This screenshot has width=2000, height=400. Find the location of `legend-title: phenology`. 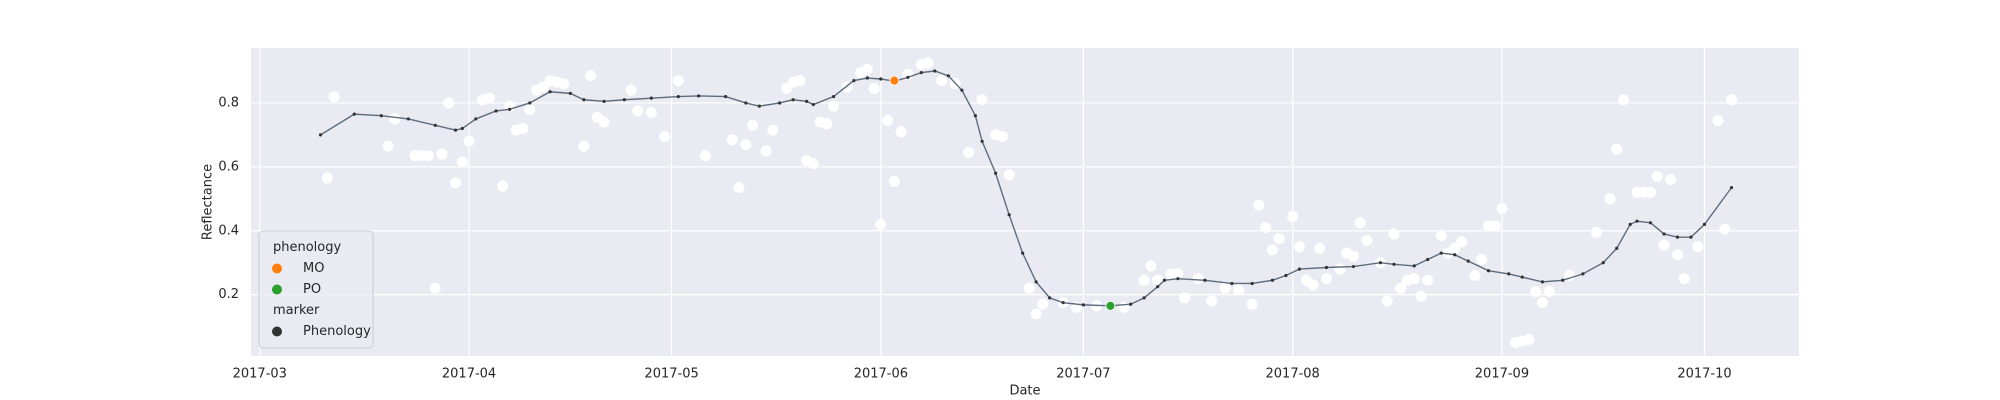

legend-title: phenology is located at coordinates (307, 247).